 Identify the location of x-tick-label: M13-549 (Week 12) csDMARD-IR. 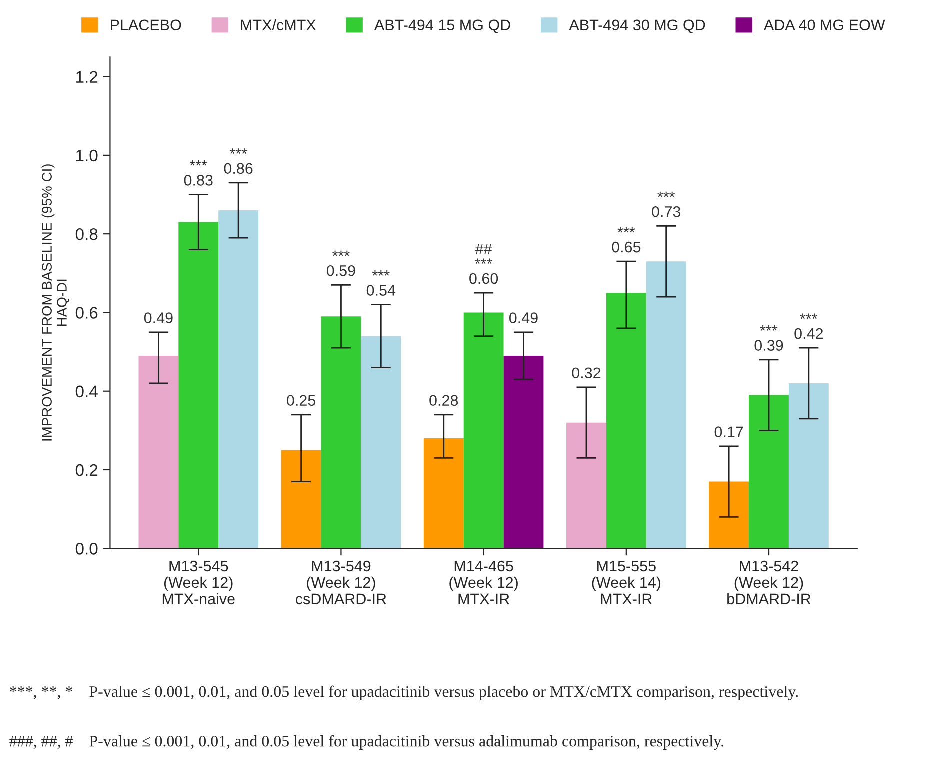
(341, 582).